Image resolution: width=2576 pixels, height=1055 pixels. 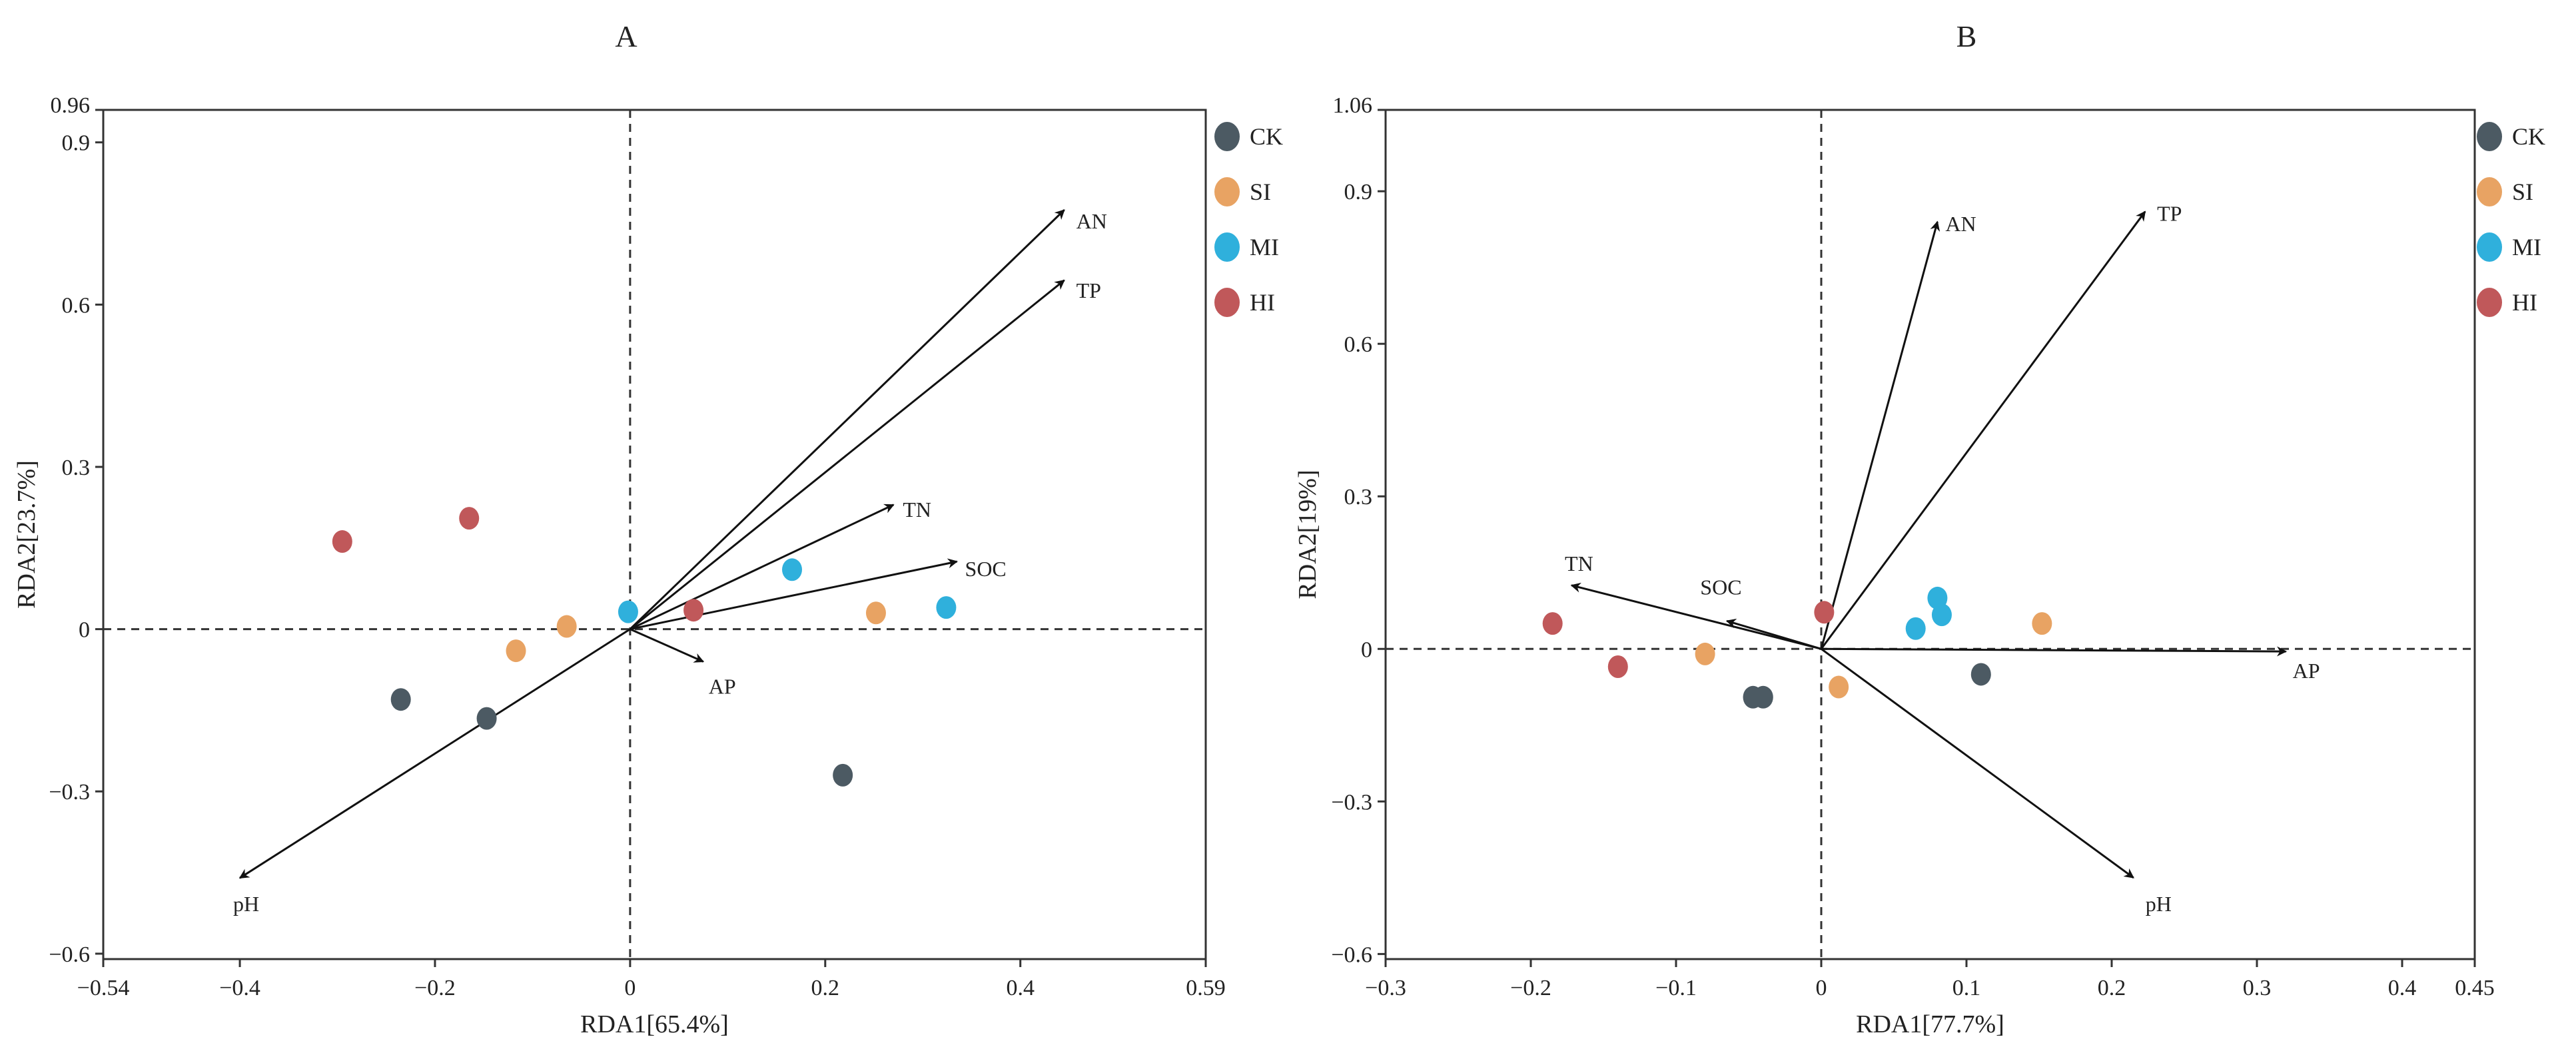 What do you see at coordinates (1206, 988) in the screenshot?
I see `x-tick-label: 0.59` at bounding box center [1206, 988].